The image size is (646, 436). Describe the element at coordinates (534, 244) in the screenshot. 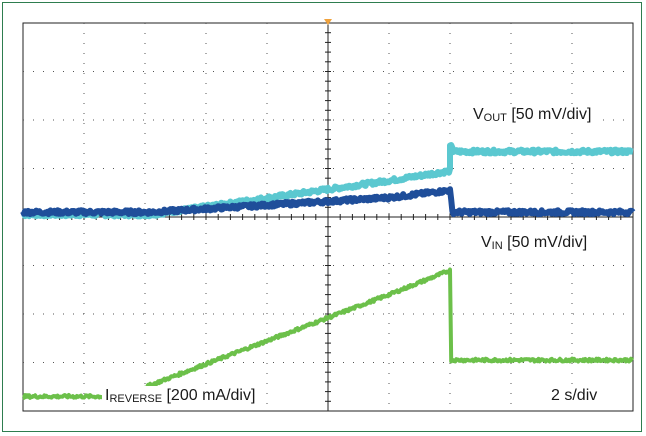

I see `vin-label: VIN [50 mV/div]` at that location.